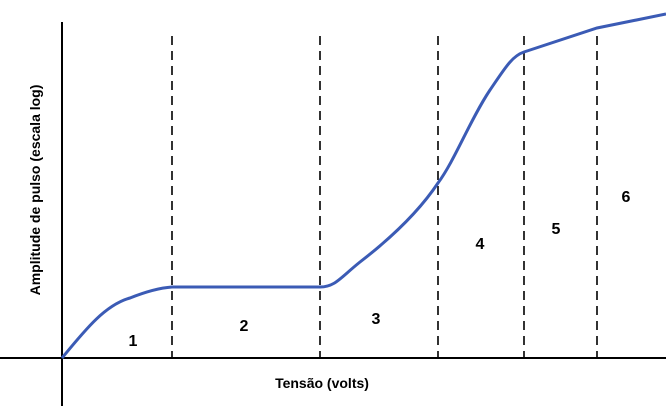 The width and height of the screenshot is (666, 406). Describe the element at coordinates (480, 244) in the screenshot. I see `region-label: 4` at that location.